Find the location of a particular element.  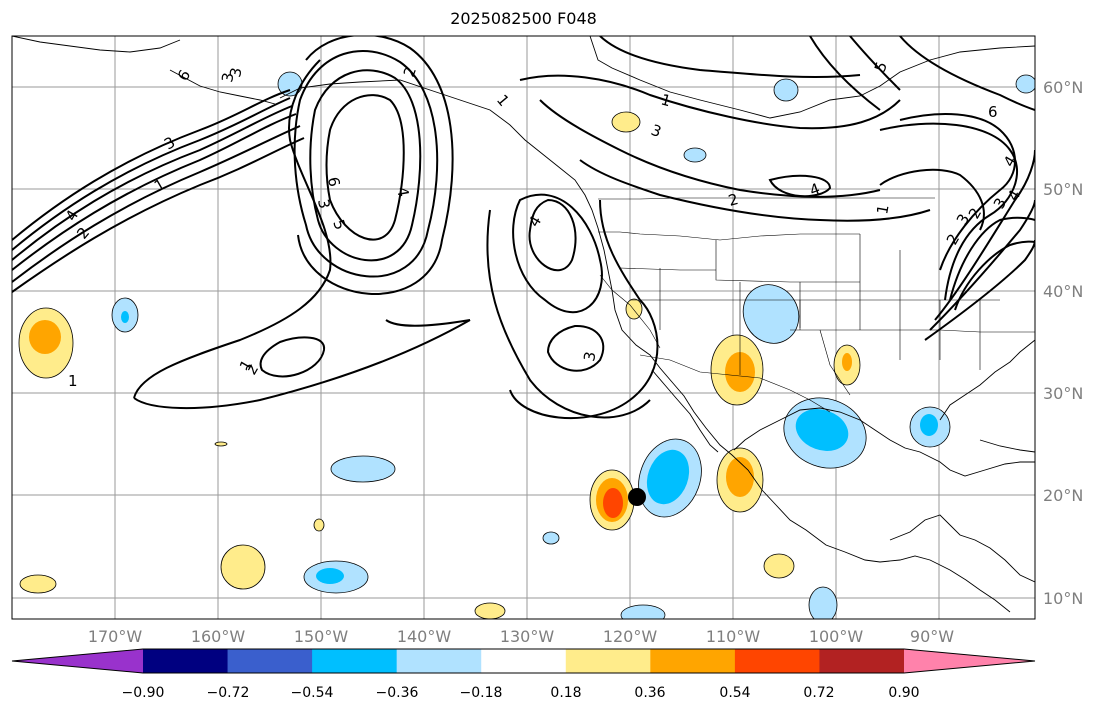

lon-tick-label: 90°W is located at coordinates (932, 636).